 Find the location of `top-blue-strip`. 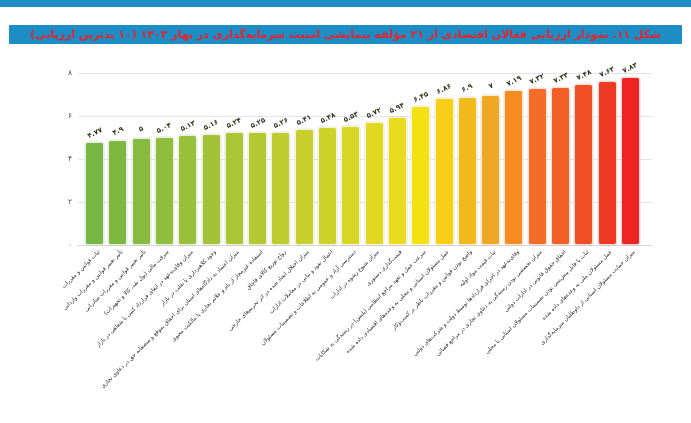

top-blue-strip is located at coordinates (345, 3).